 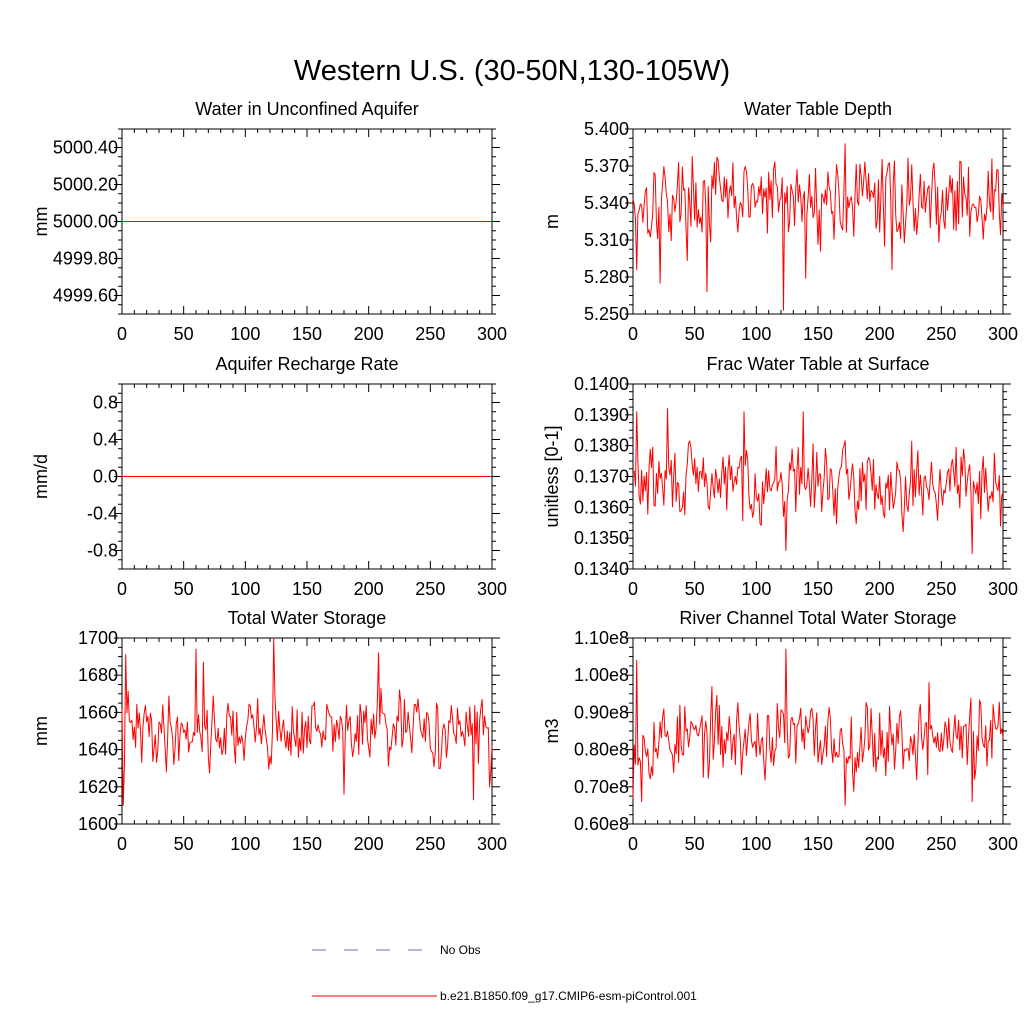 I want to click on y-tick-label: 5.340, so click(x=606, y=203).